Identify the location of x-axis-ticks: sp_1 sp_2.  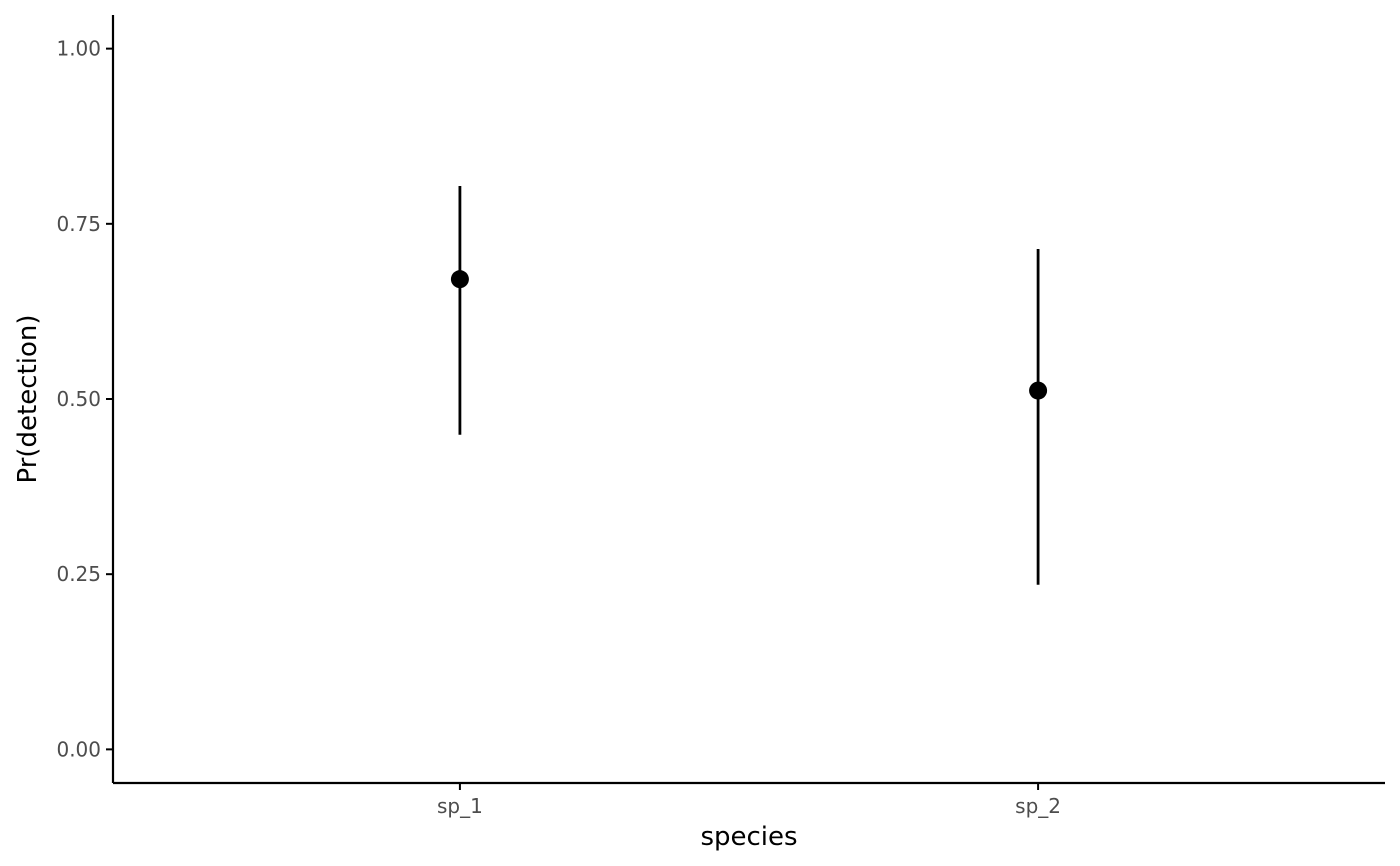
(749, 800).